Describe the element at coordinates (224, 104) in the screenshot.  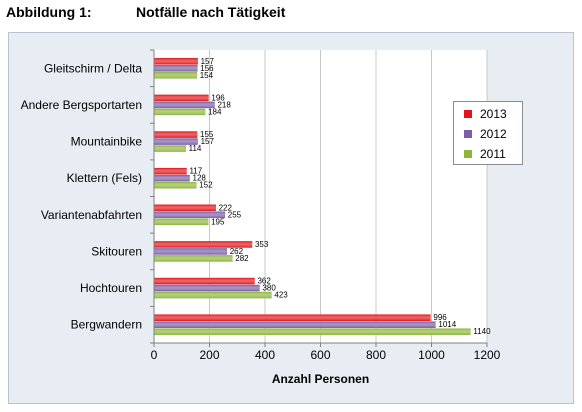
I see `data-label: 218` at that location.